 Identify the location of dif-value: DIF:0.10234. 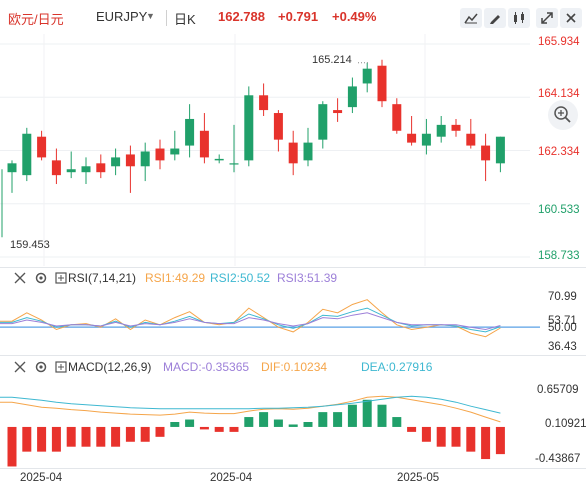
(294, 367).